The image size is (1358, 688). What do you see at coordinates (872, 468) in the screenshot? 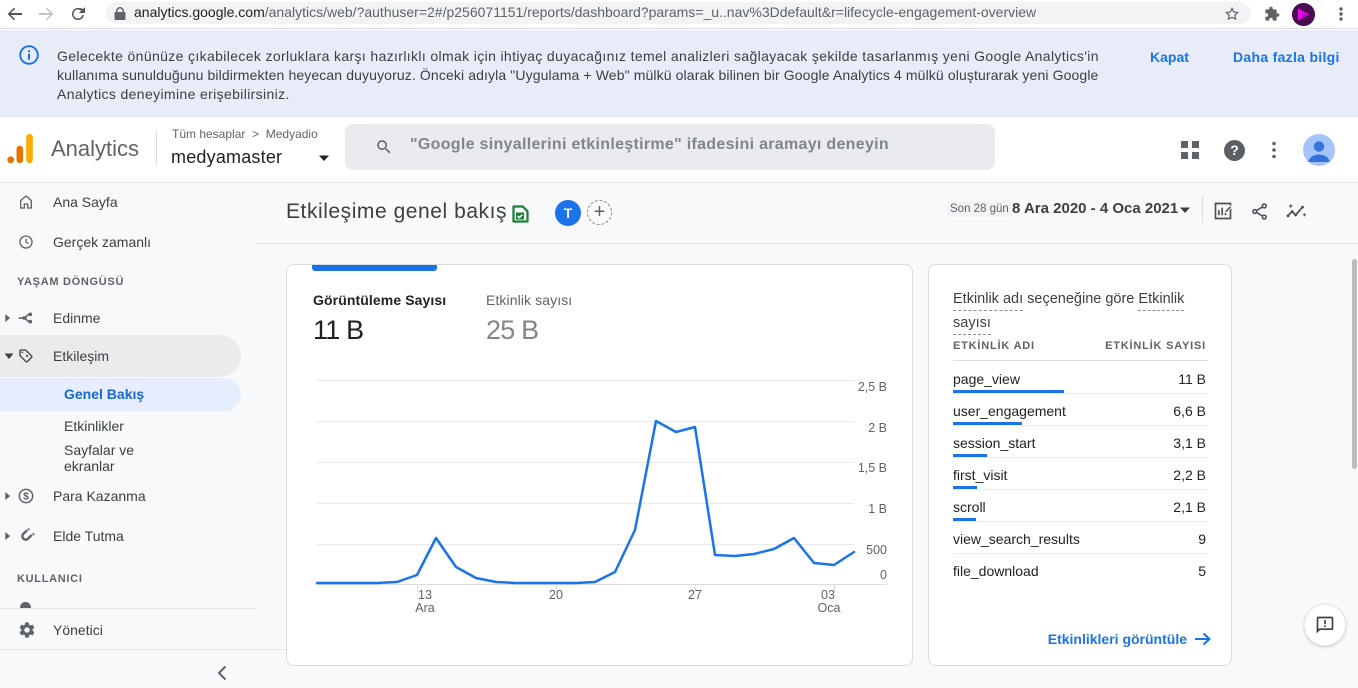
I see `svg-text: 1,5 B` at bounding box center [872, 468].